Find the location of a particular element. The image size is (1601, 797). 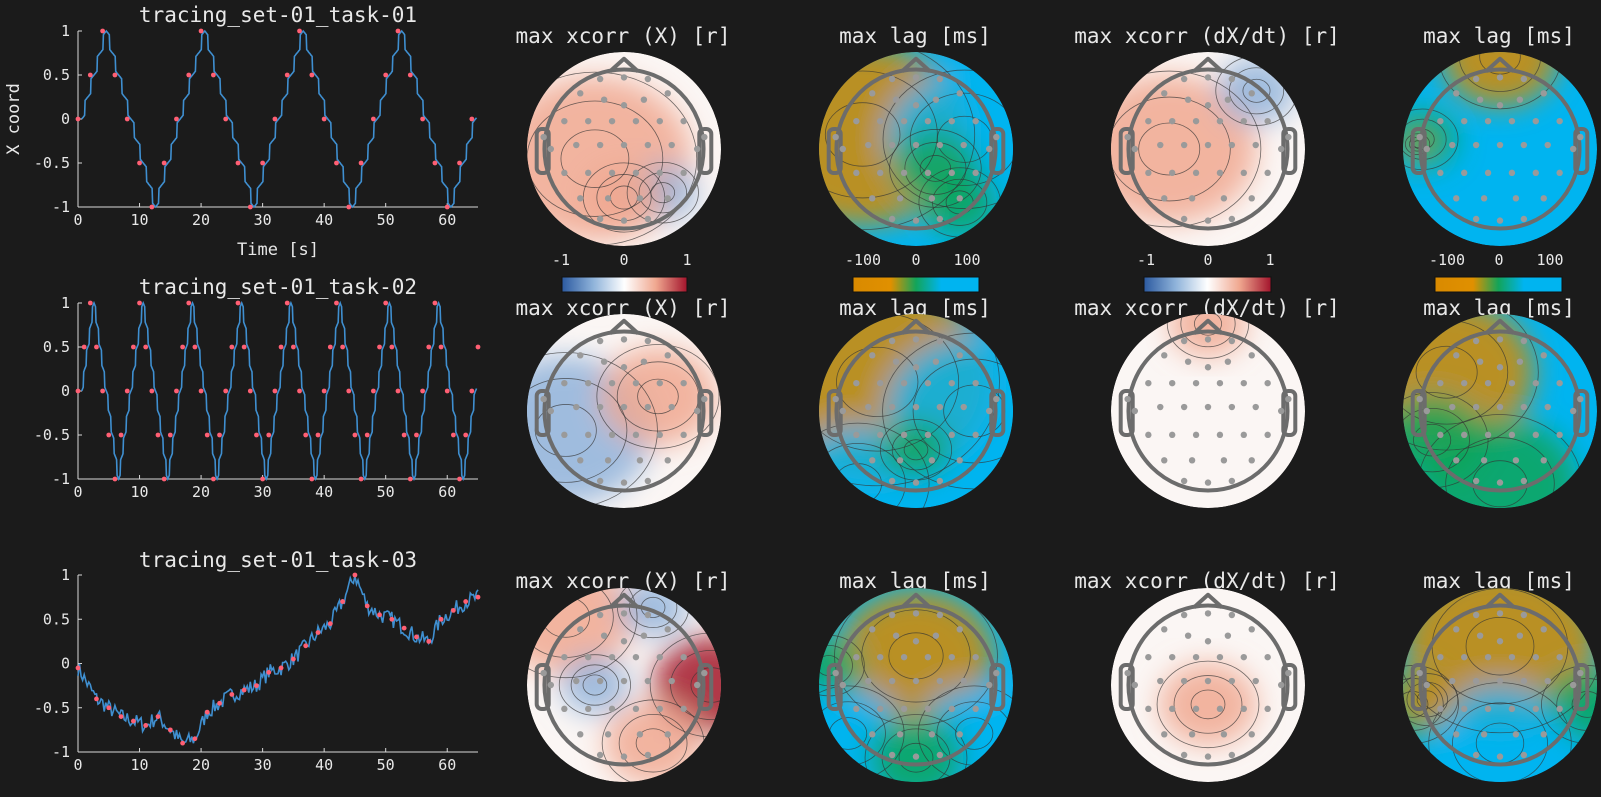

y-tick-label: -0.5 is located at coordinates (52, 435).